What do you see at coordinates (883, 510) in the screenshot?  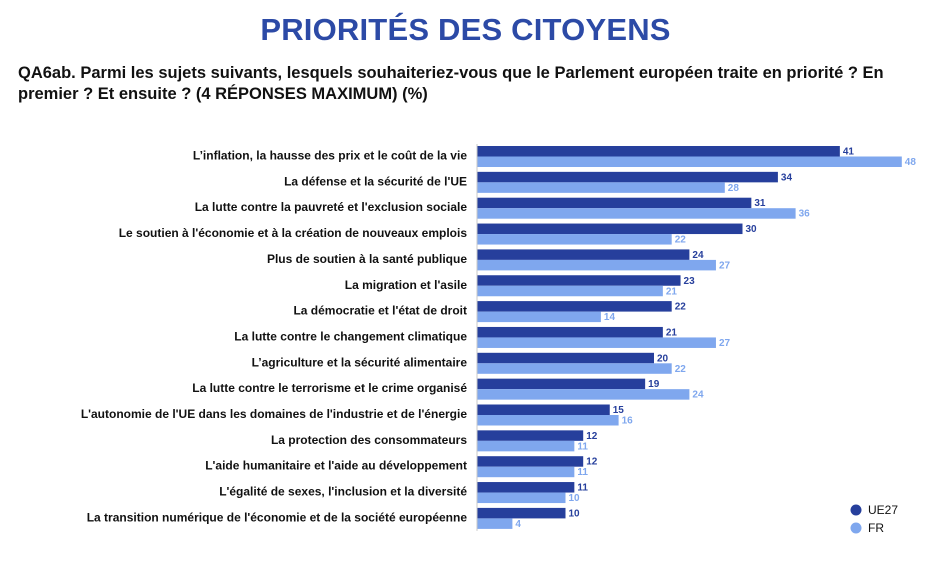 I see `legend-label-ue27: UE27` at bounding box center [883, 510].